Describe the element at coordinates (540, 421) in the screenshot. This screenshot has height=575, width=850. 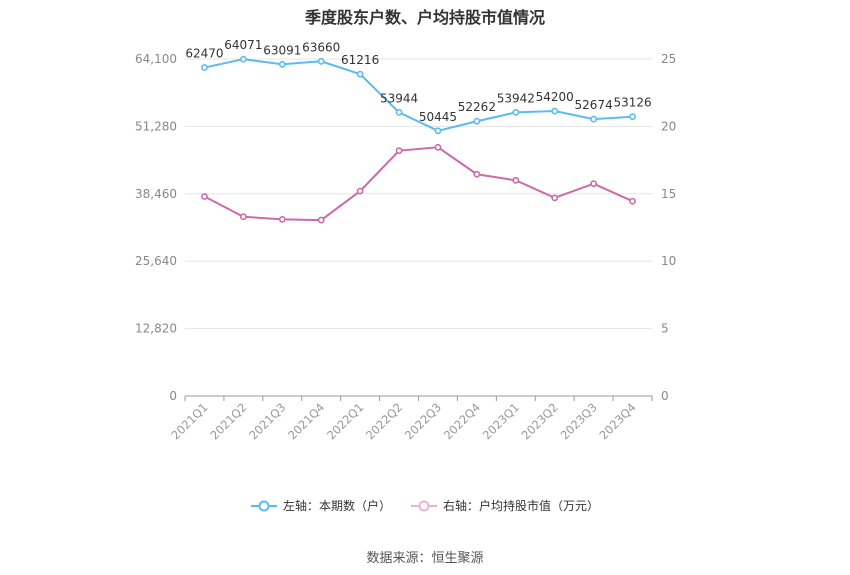
I see `x-axis-tick-label: 2023Q2` at that location.